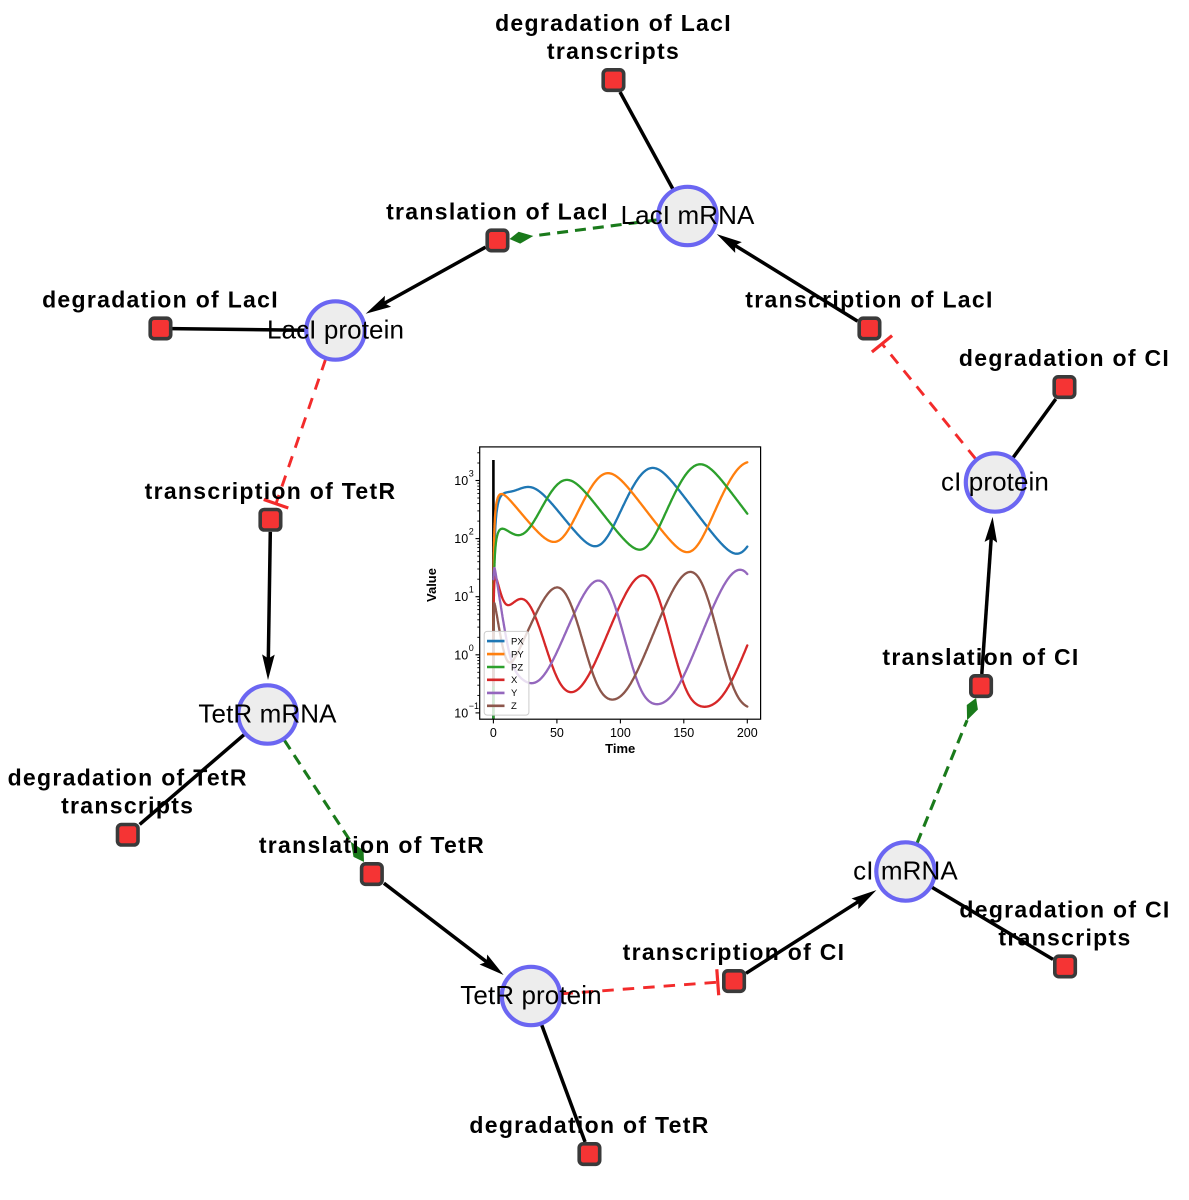 The width and height of the screenshot is (1189, 1200). What do you see at coordinates (530, 995) in the screenshot?
I see `svg-text: TetR protein` at bounding box center [530, 995].